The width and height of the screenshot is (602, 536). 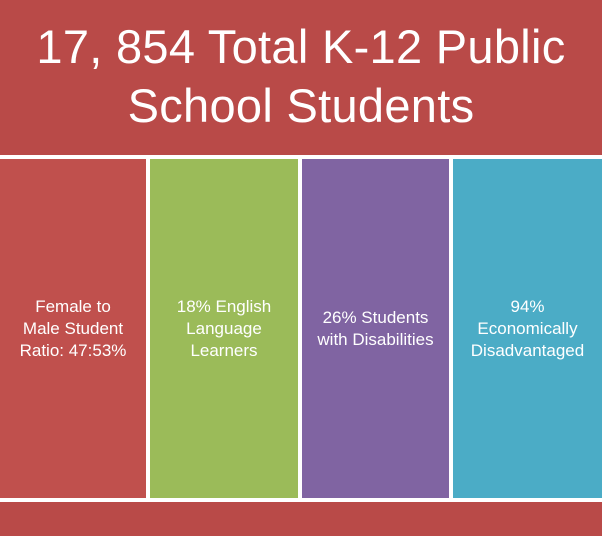 I want to click on economically-disadvantaged-label: 94% Economically Disadvantaged, so click(x=527, y=328).